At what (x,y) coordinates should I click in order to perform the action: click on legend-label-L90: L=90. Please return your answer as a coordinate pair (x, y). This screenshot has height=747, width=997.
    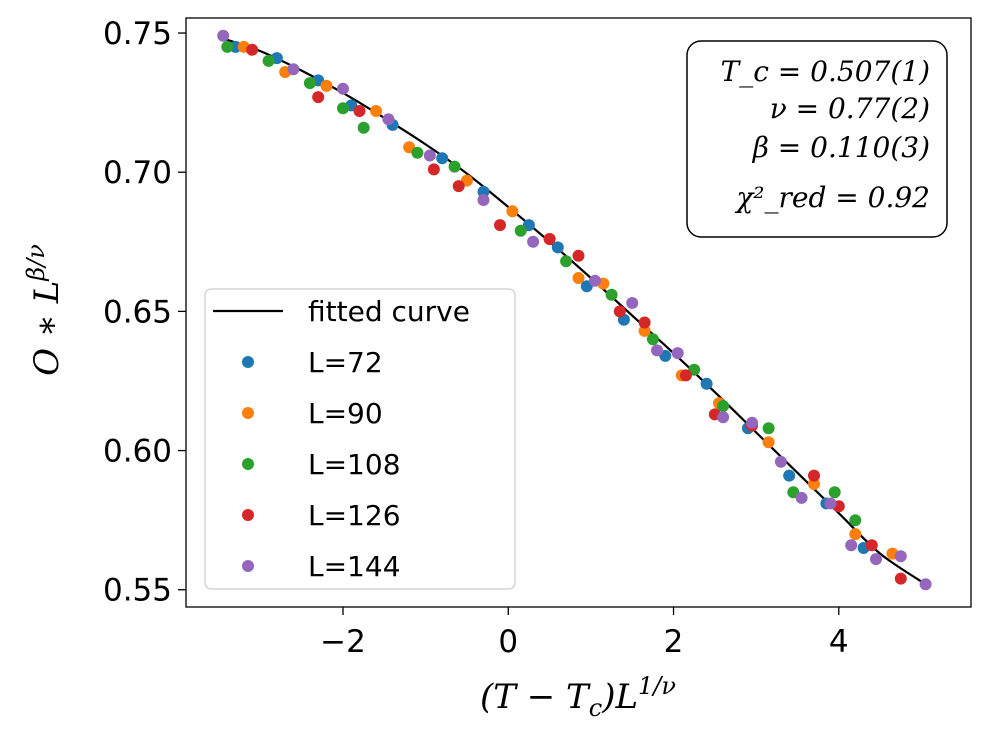
    Looking at the image, I should click on (345, 413).